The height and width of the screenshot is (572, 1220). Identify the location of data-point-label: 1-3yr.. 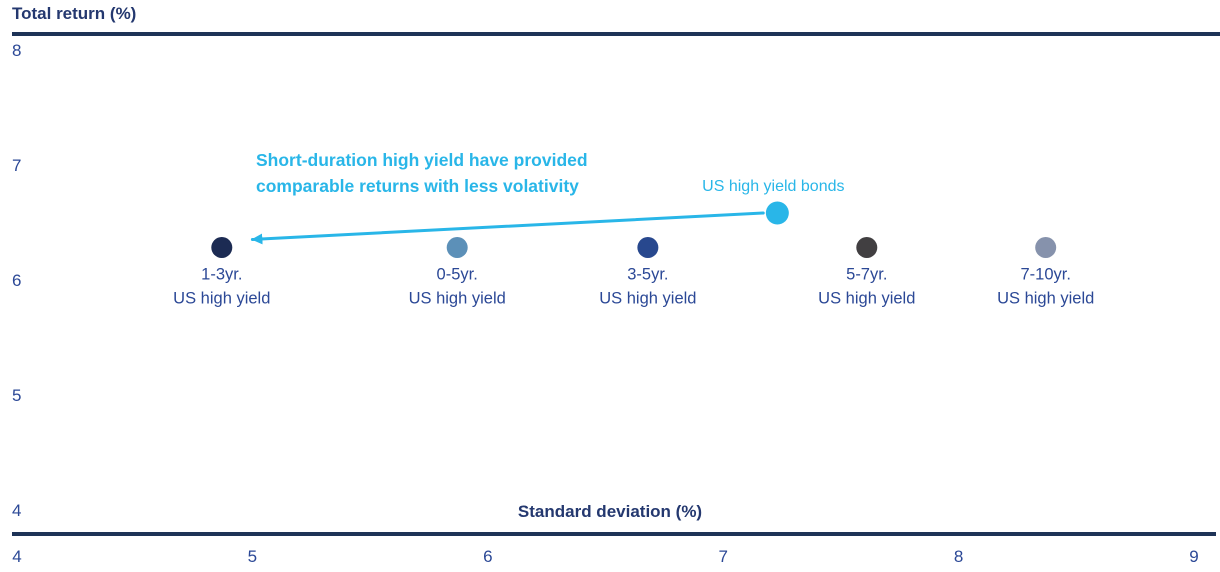
(221, 275).